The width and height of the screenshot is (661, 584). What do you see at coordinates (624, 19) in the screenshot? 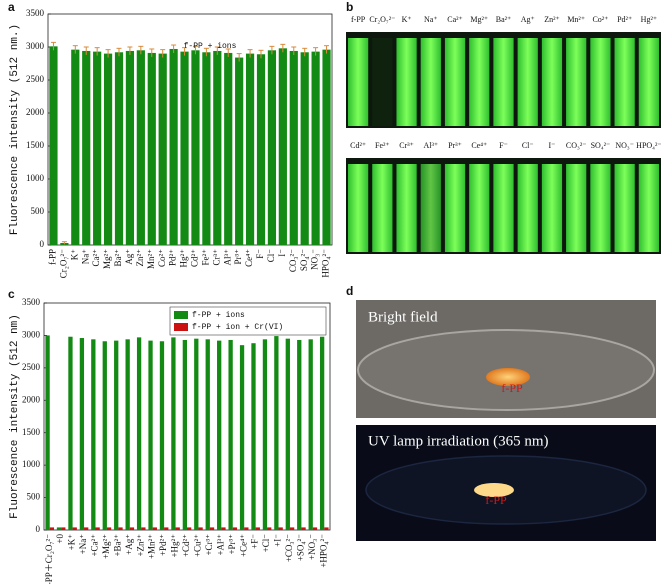
I see `vial-label: Pd²⁺` at bounding box center [624, 19].